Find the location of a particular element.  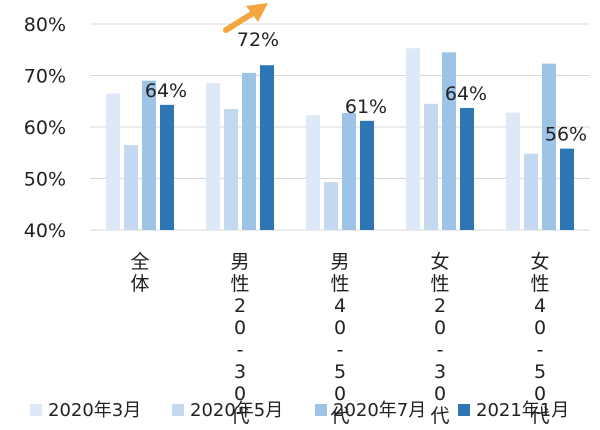

legend-label: 2020年7月 is located at coordinates (379, 410).